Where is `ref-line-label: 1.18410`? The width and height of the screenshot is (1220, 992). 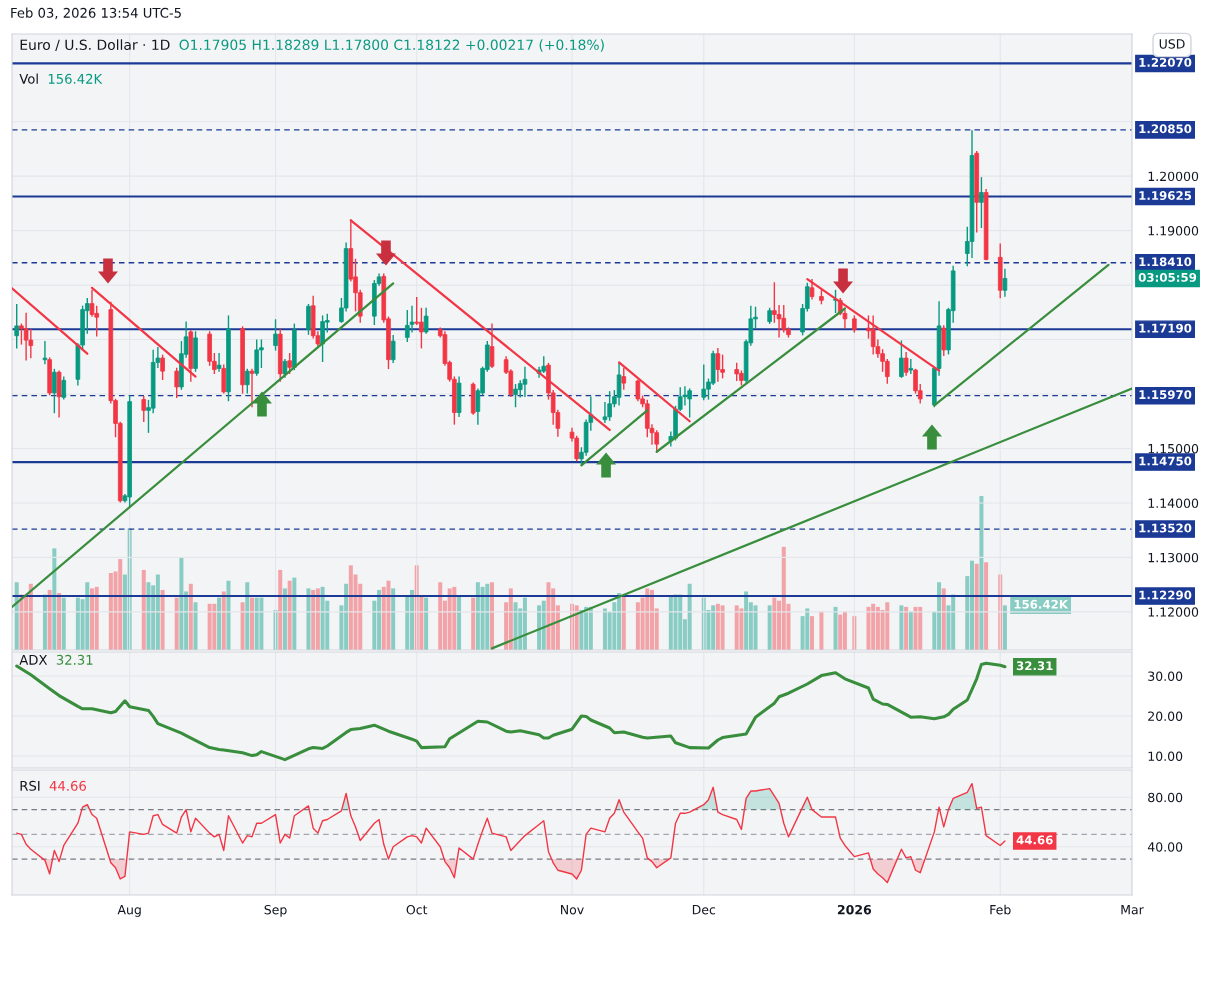
ref-line-label: 1.18410 is located at coordinates (1165, 262).